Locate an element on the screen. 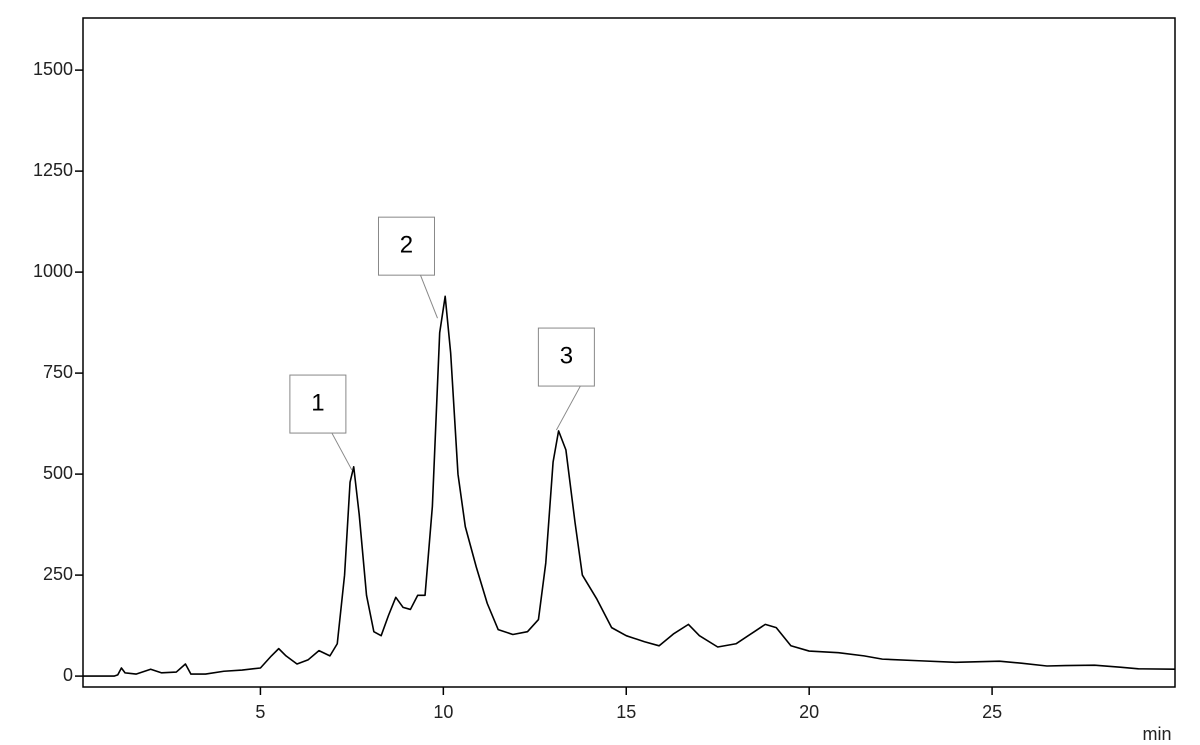  y-tick-label: 750 is located at coordinates (58, 372).